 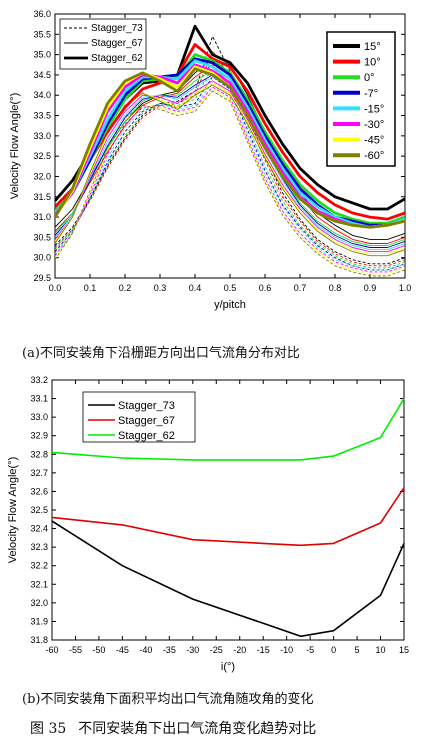 What do you see at coordinates (39, 399) in the screenshot?
I see `y-tick-label: 33.1` at bounding box center [39, 399].